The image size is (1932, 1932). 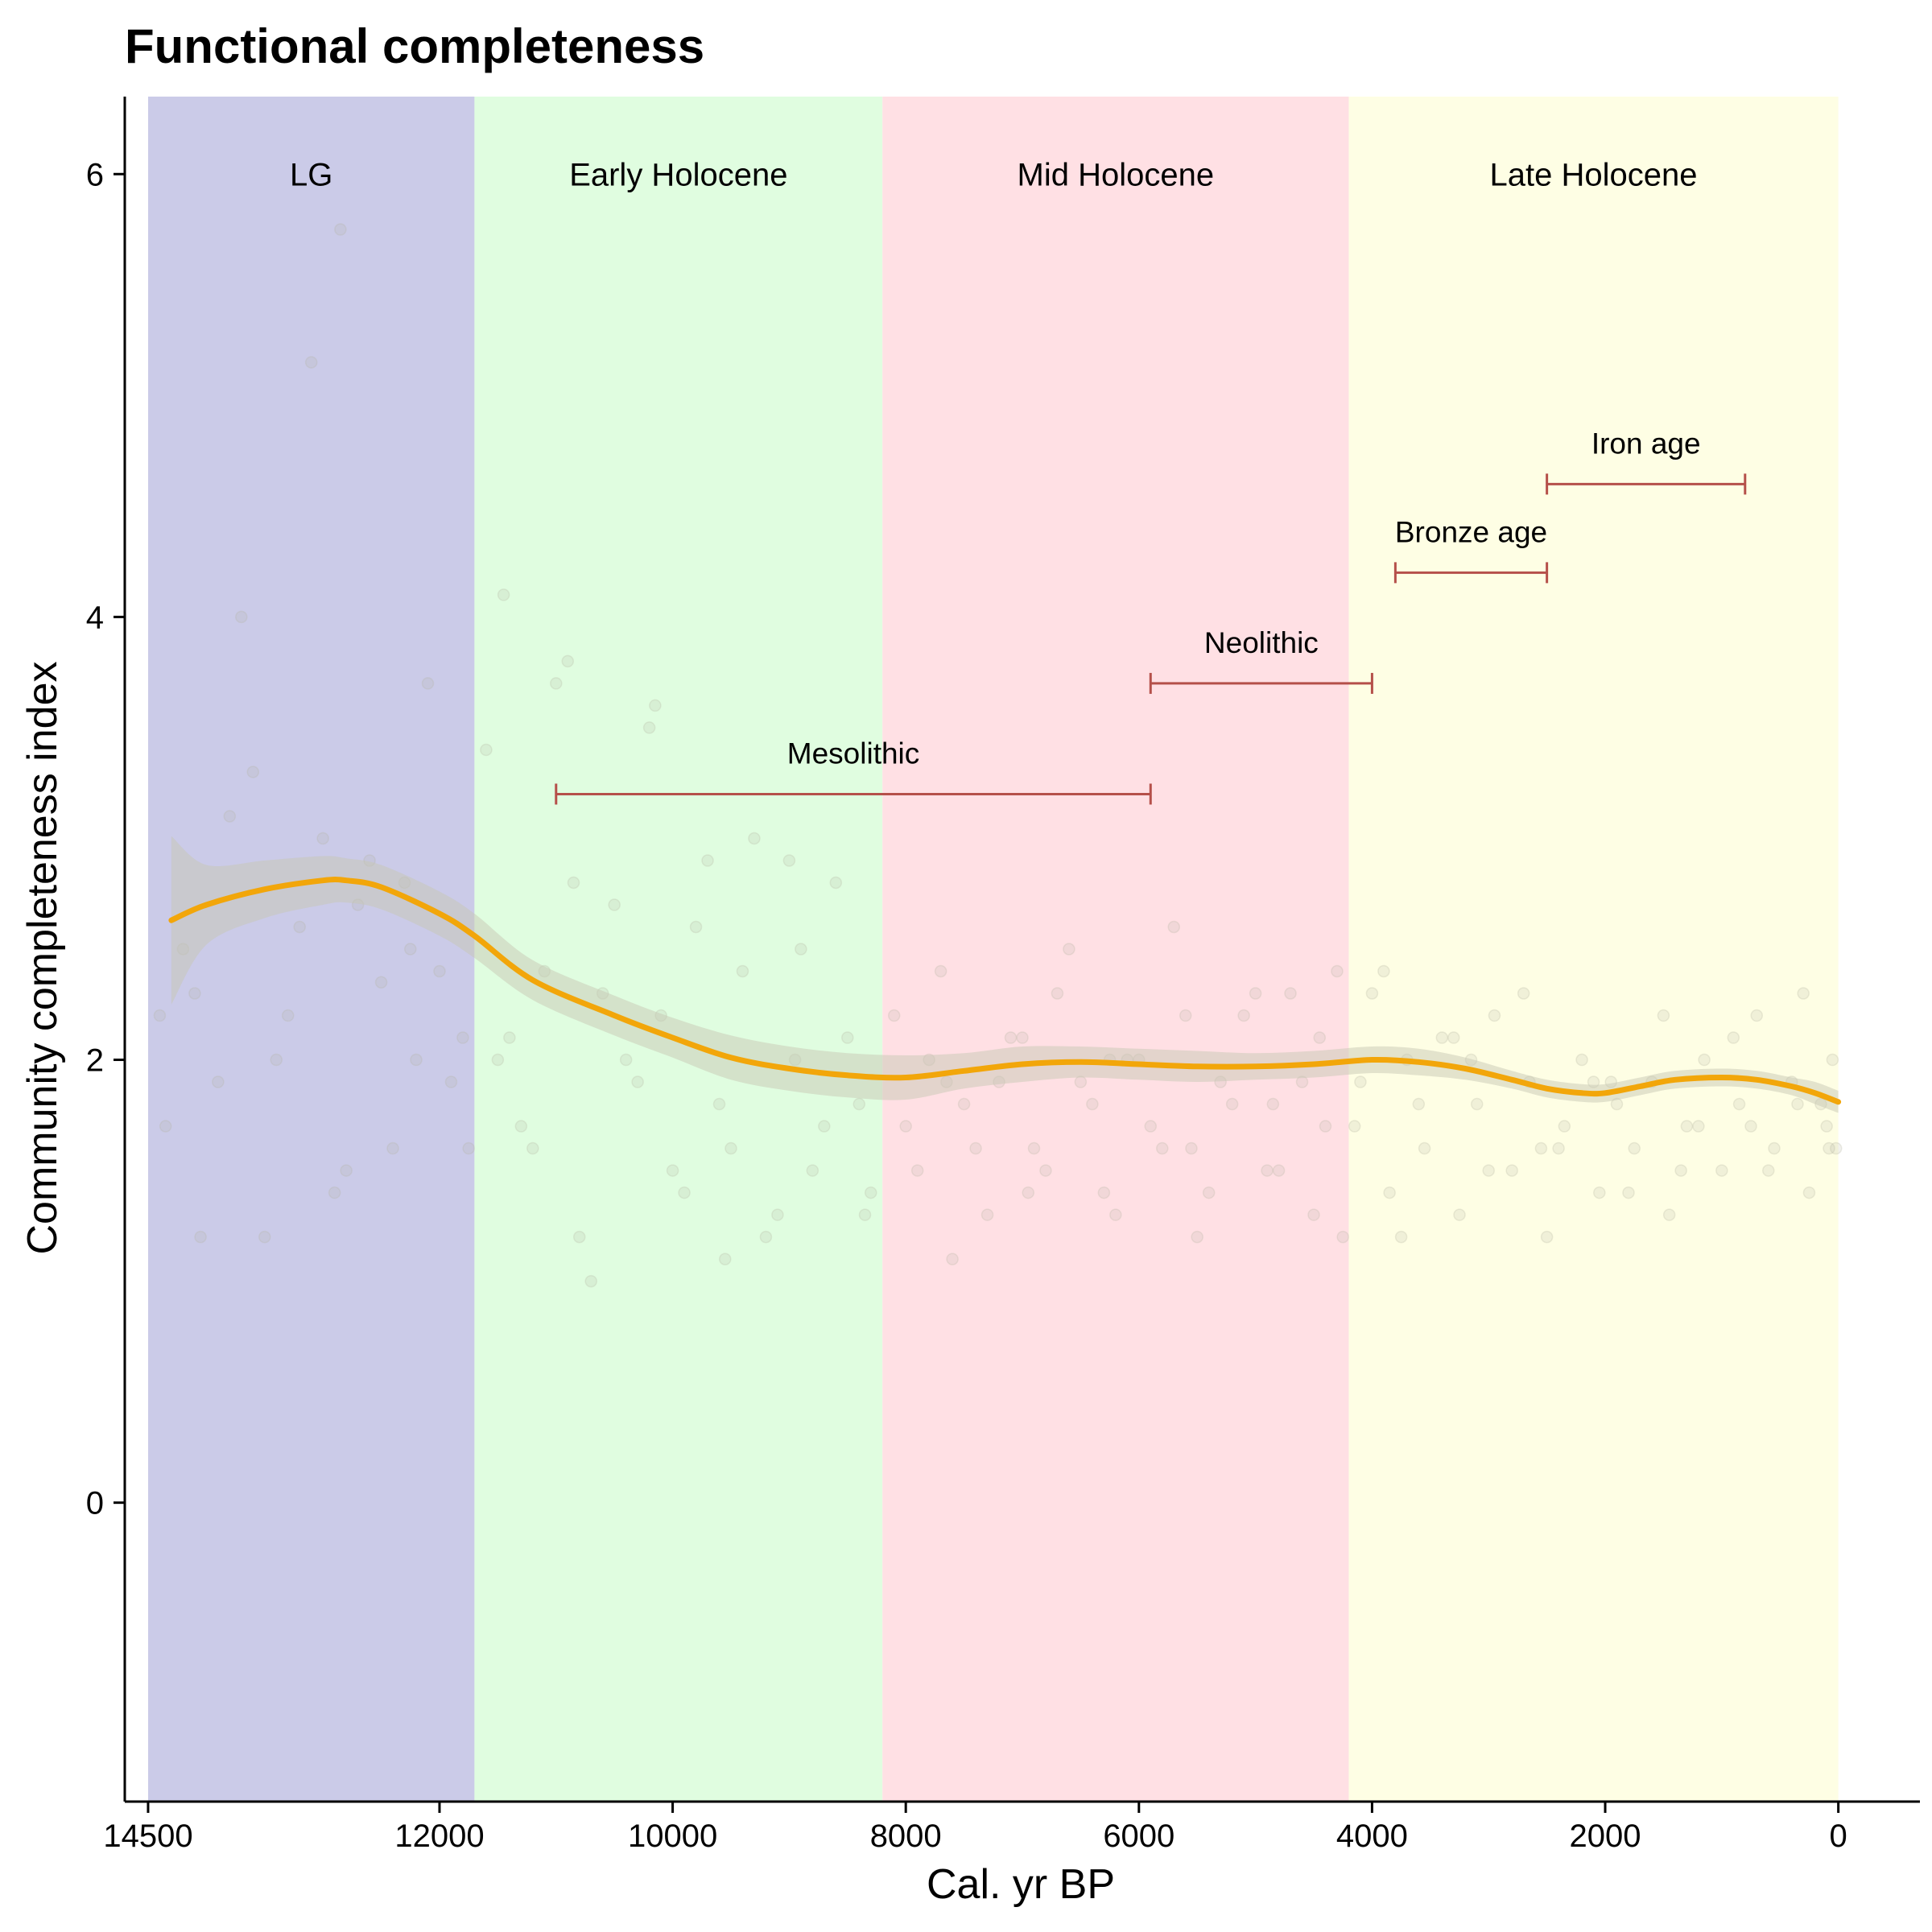 What do you see at coordinates (1151, 616) in the screenshot?
I see `cultural-age-ranges: Mesolithic Neolithic Bronze age Iron age` at bounding box center [1151, 616].